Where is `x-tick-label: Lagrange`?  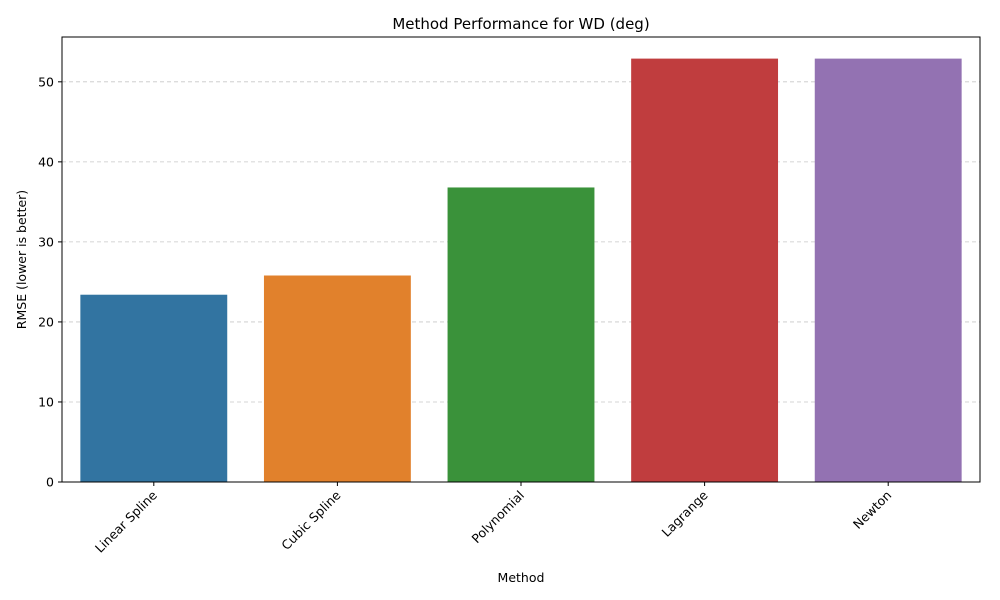 x-tick-label: Lagrange is located at coordinates (684, 513).